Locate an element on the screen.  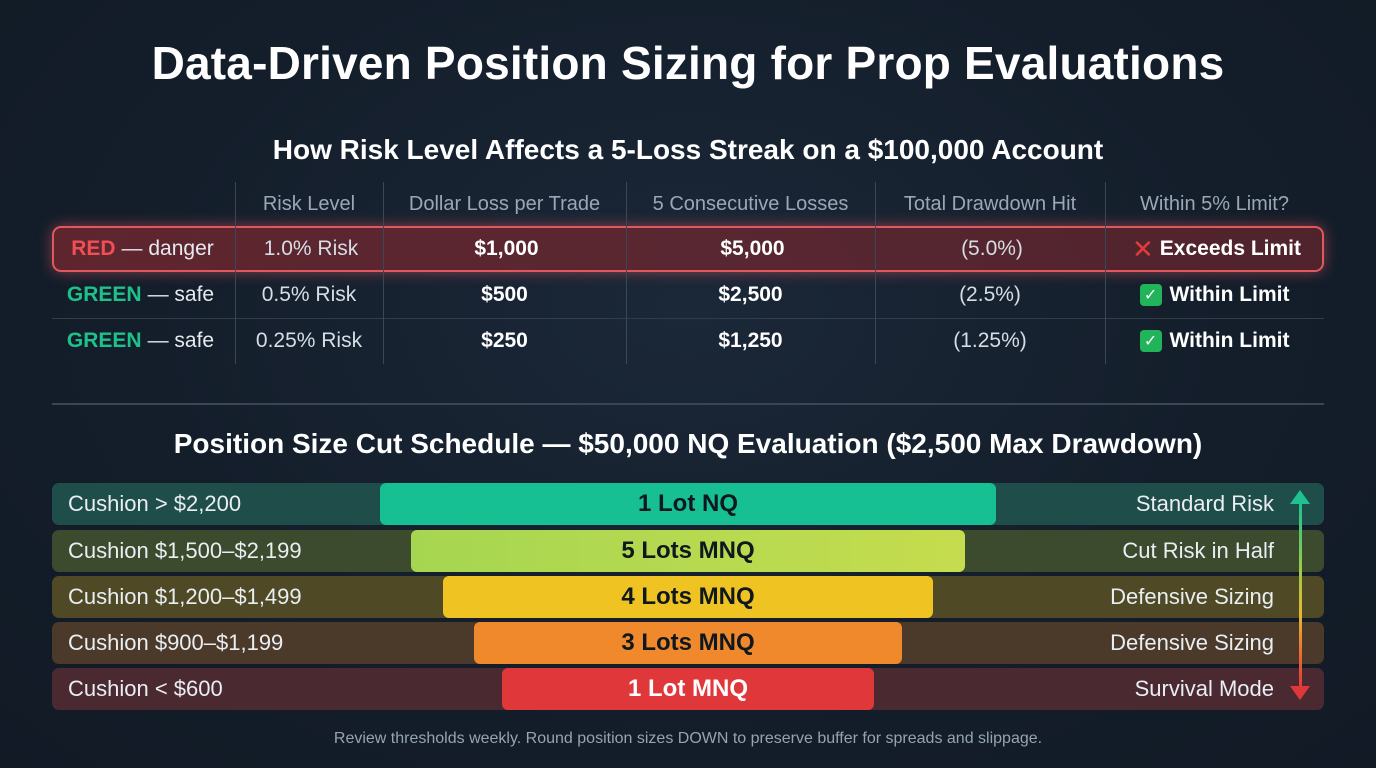
five-losses-value: $1,250 is located at coordinates (750, 340).